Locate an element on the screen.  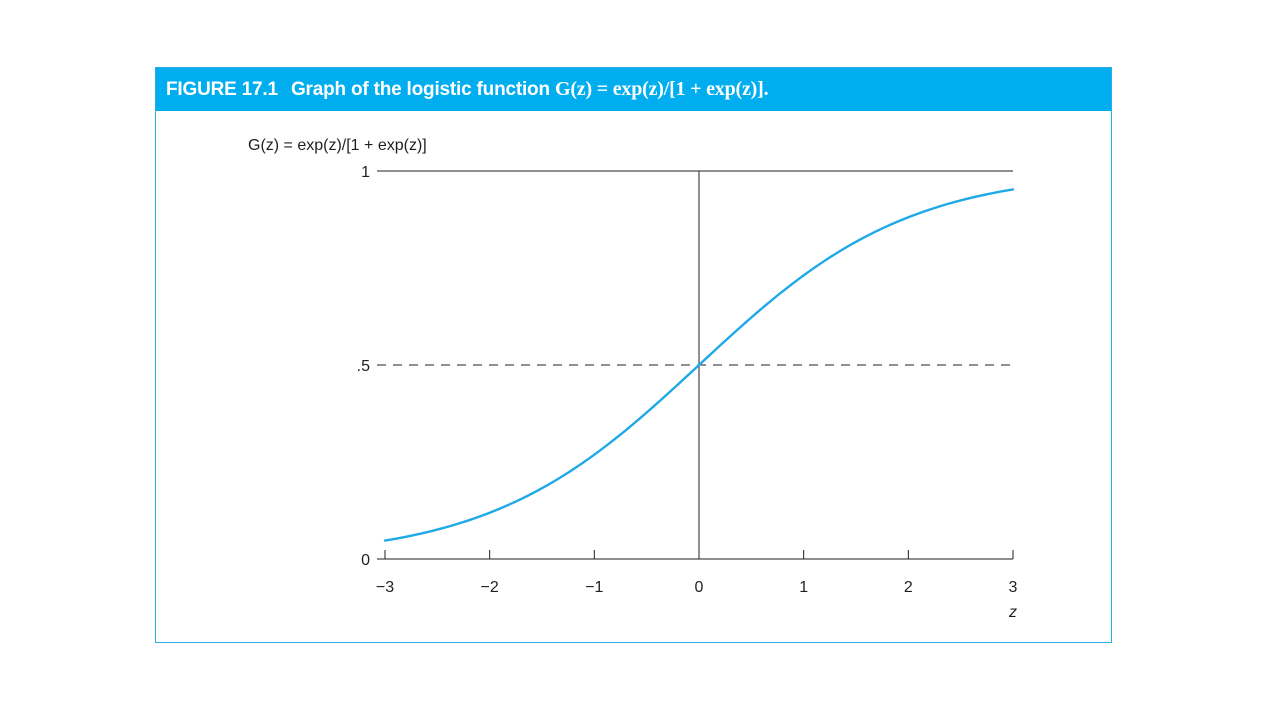
figure-formula: G(z) = exp(z)/[1 + exp(z)]. is located at coordinates (661, 89).